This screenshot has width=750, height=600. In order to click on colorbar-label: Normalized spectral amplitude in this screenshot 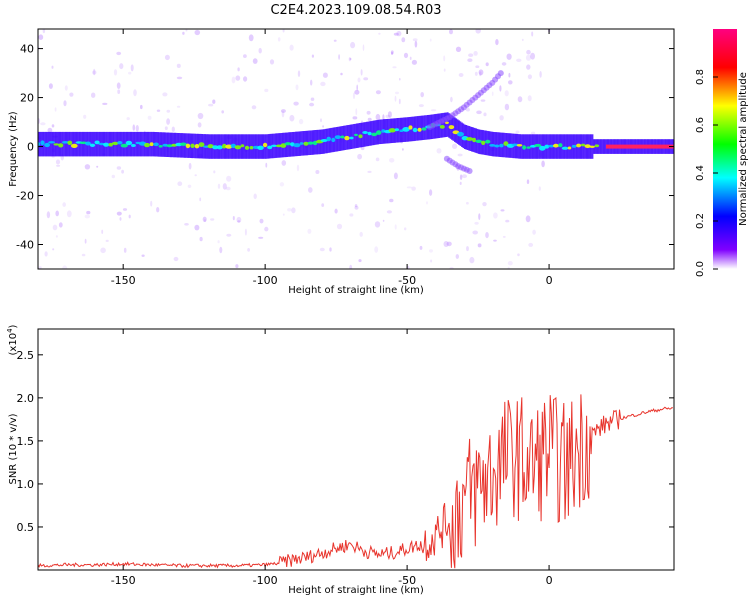, I will do `click(743, 149)`.